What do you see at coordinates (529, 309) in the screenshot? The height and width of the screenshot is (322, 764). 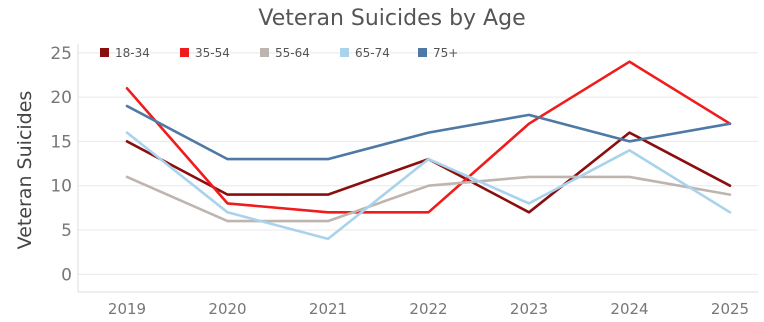 I see `x-tick-label: 2023` at bounding box center [529, 309].